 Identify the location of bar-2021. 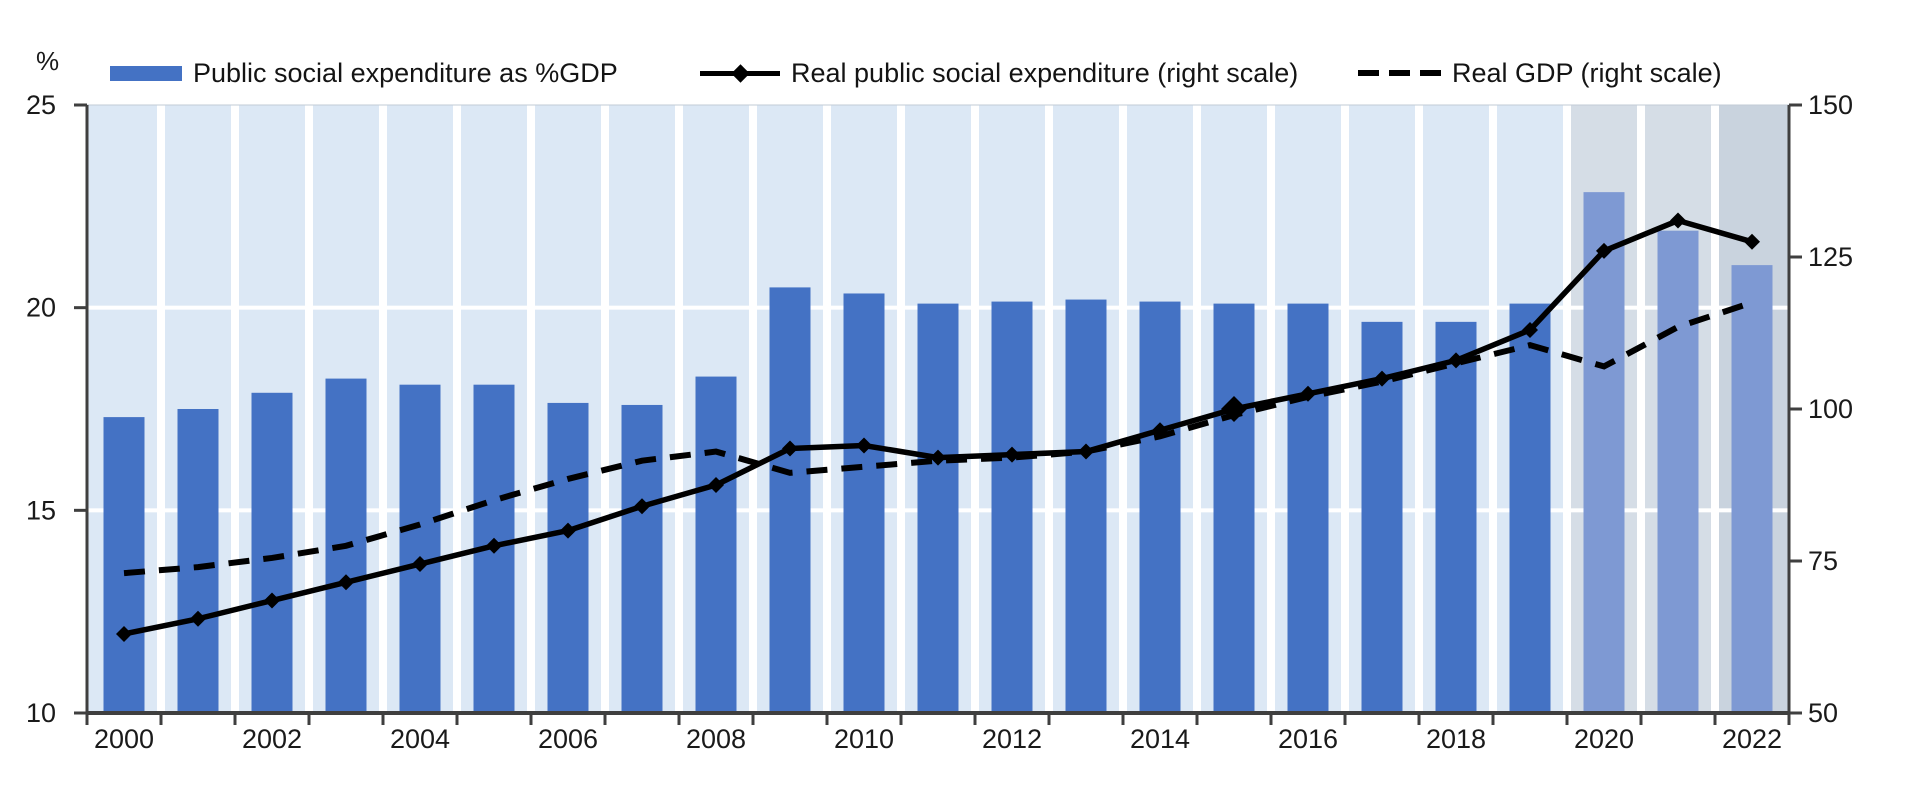
(1678, 472).